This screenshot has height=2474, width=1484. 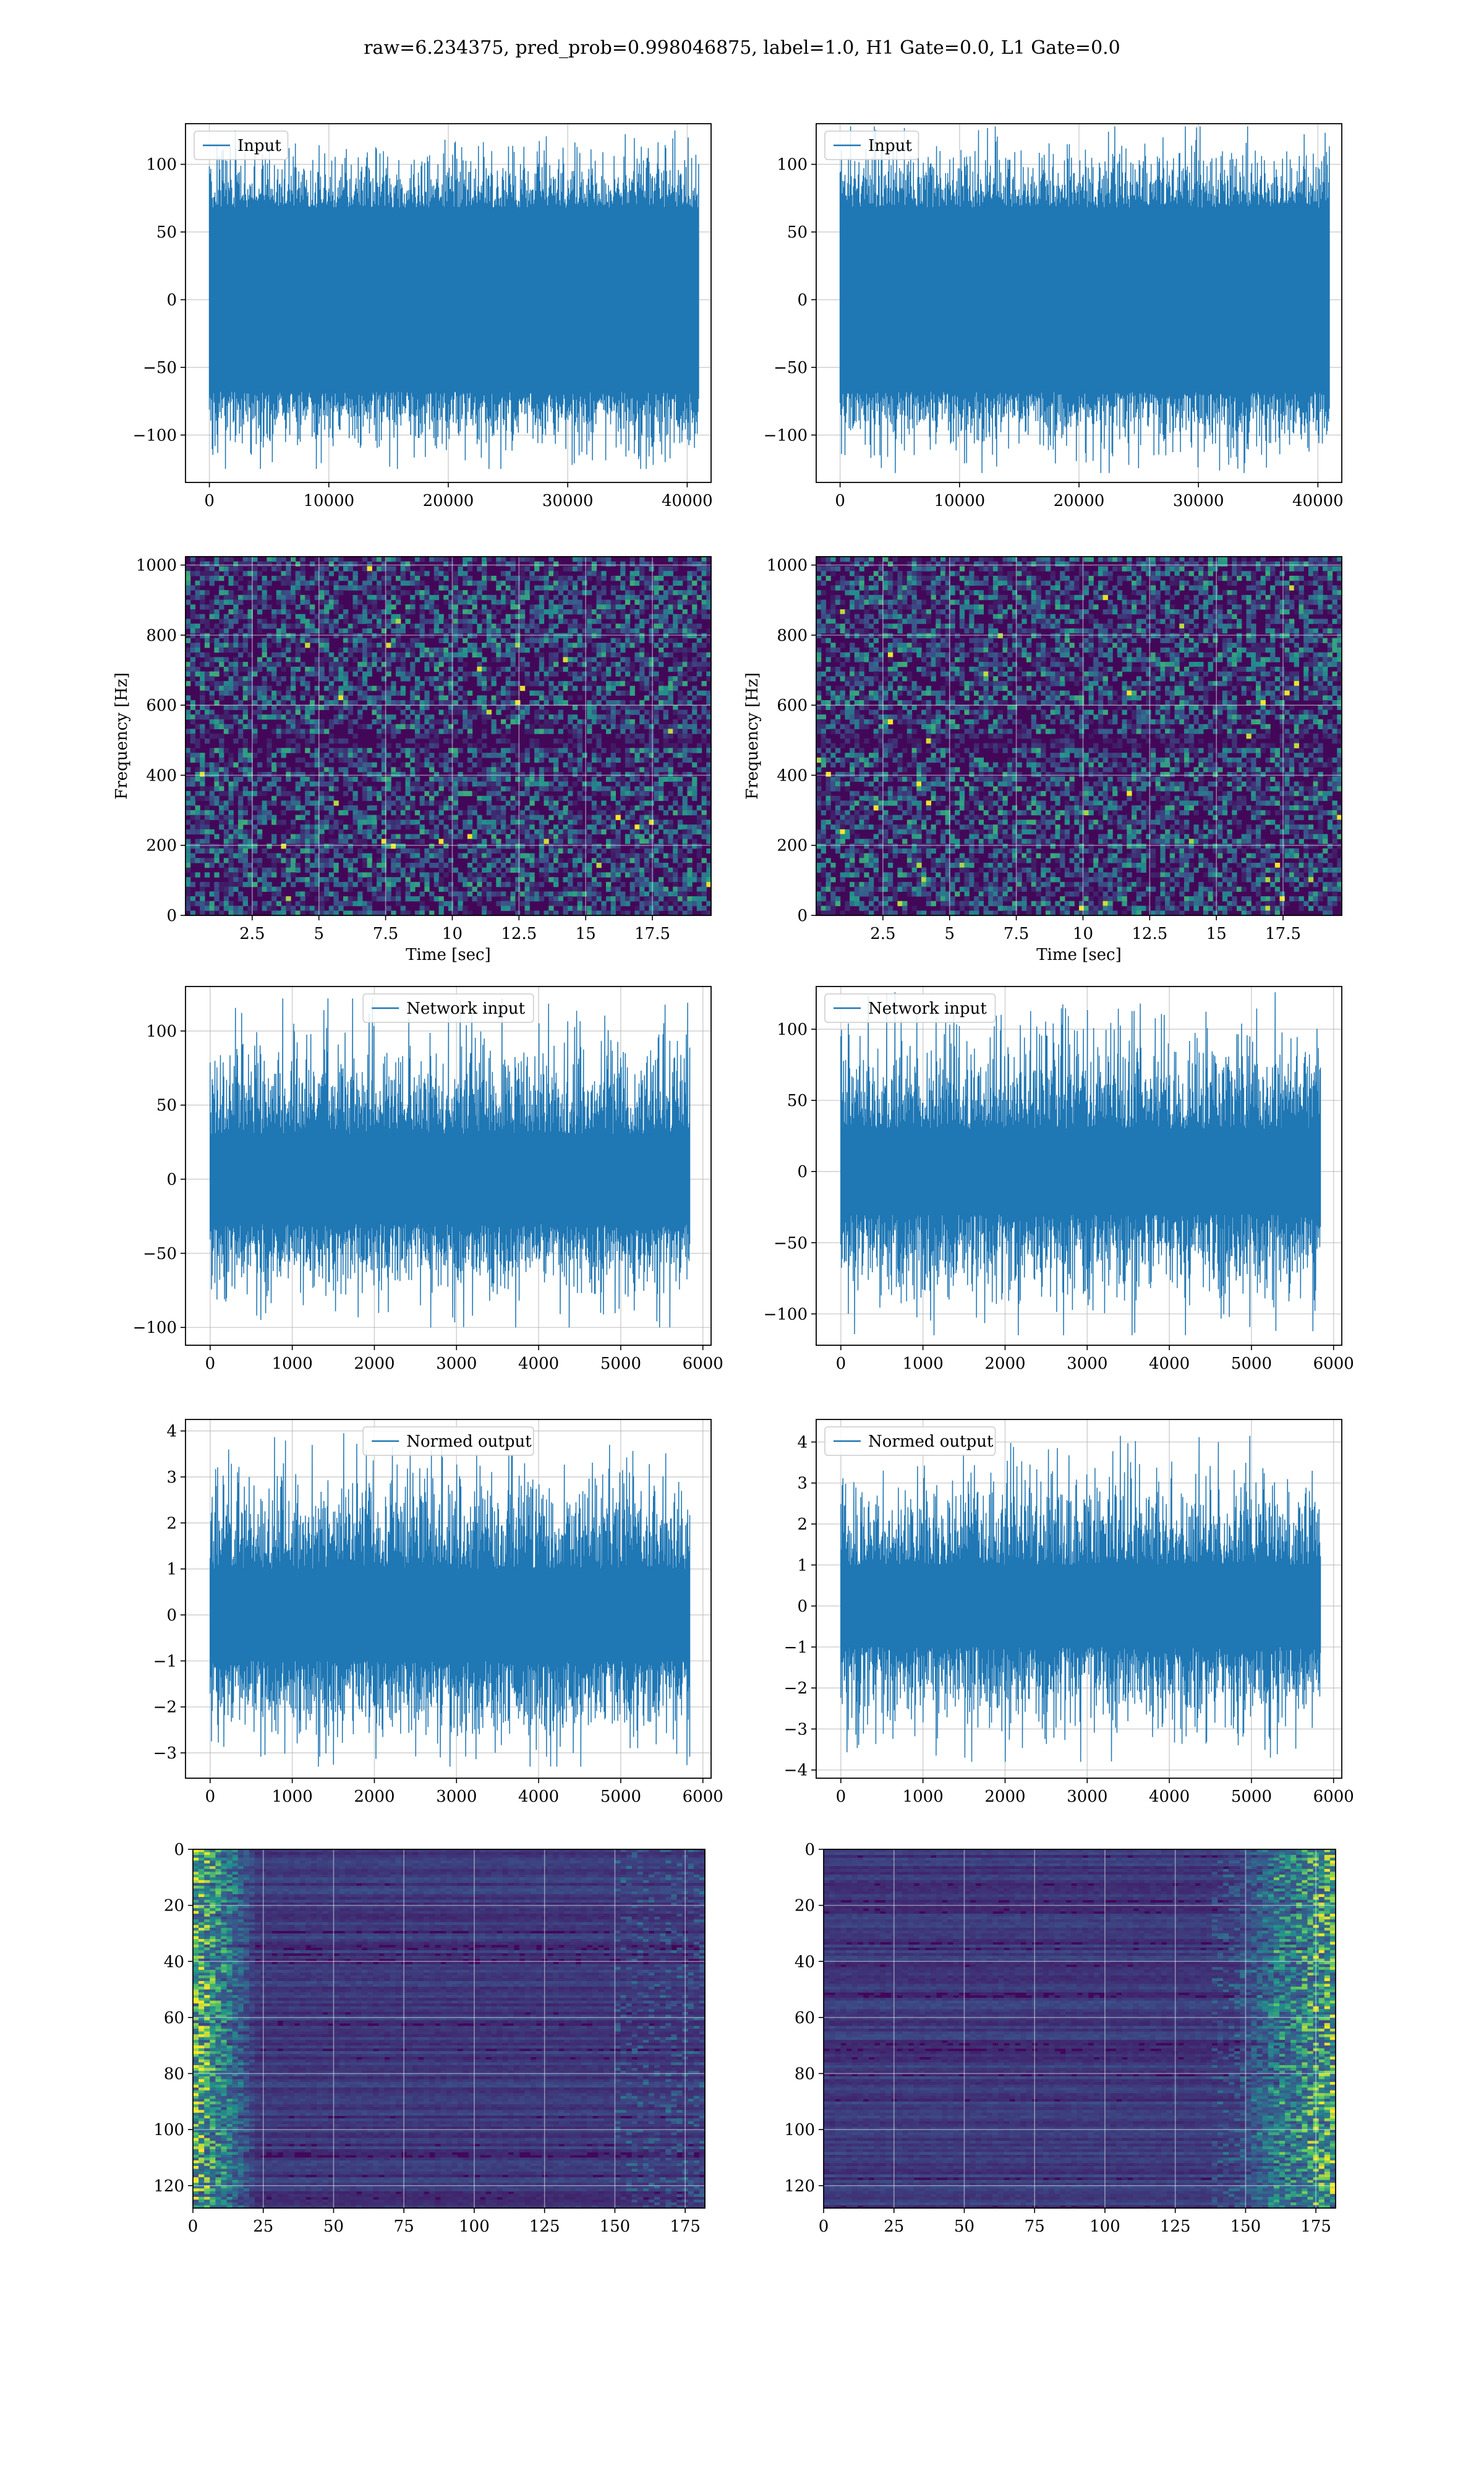 I want to click on y-tick-label: −100, so click(x=786, y=436).